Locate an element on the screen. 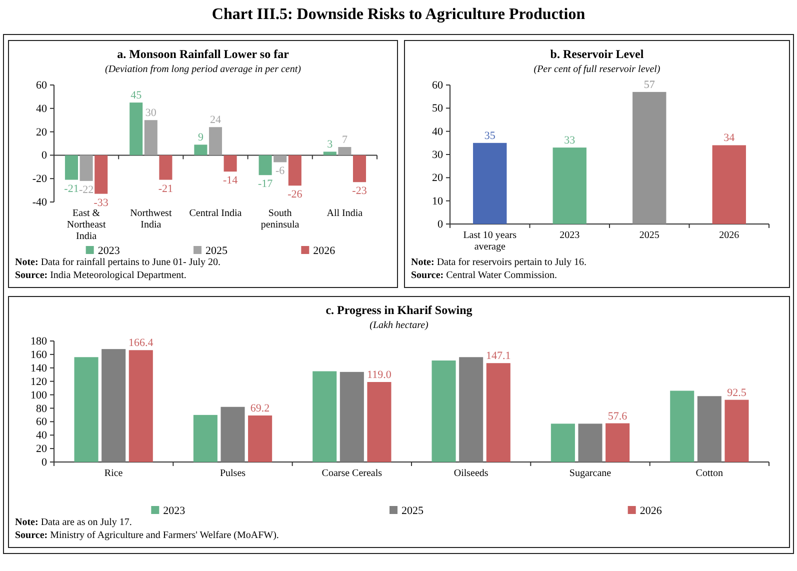  x-tick-label: 2023 is located at coordinates (570, 235).